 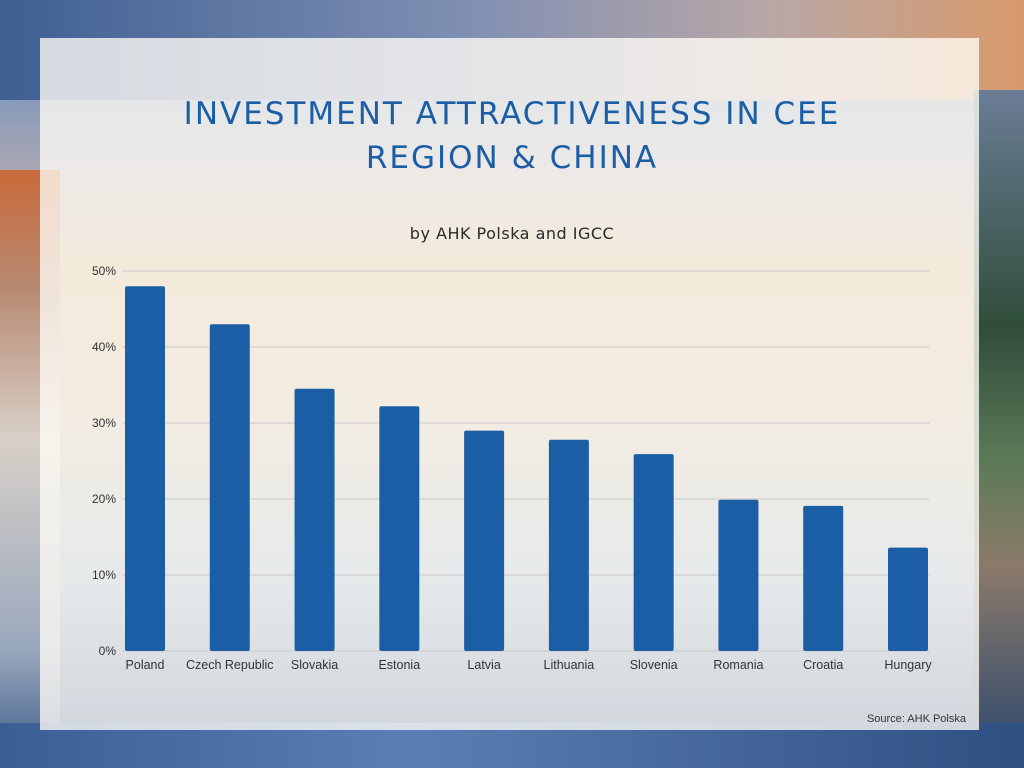 What do you see at coordinates (738, 575) in the screenshot?
I see `bar-romania` at bounding box center [738, 575].